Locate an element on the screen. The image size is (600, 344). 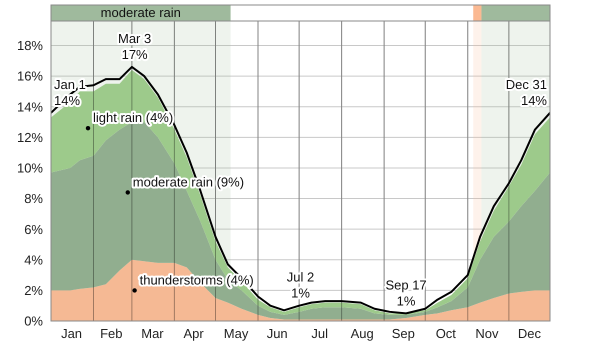
x-tick-label: May is located at coordinates (236, 334).